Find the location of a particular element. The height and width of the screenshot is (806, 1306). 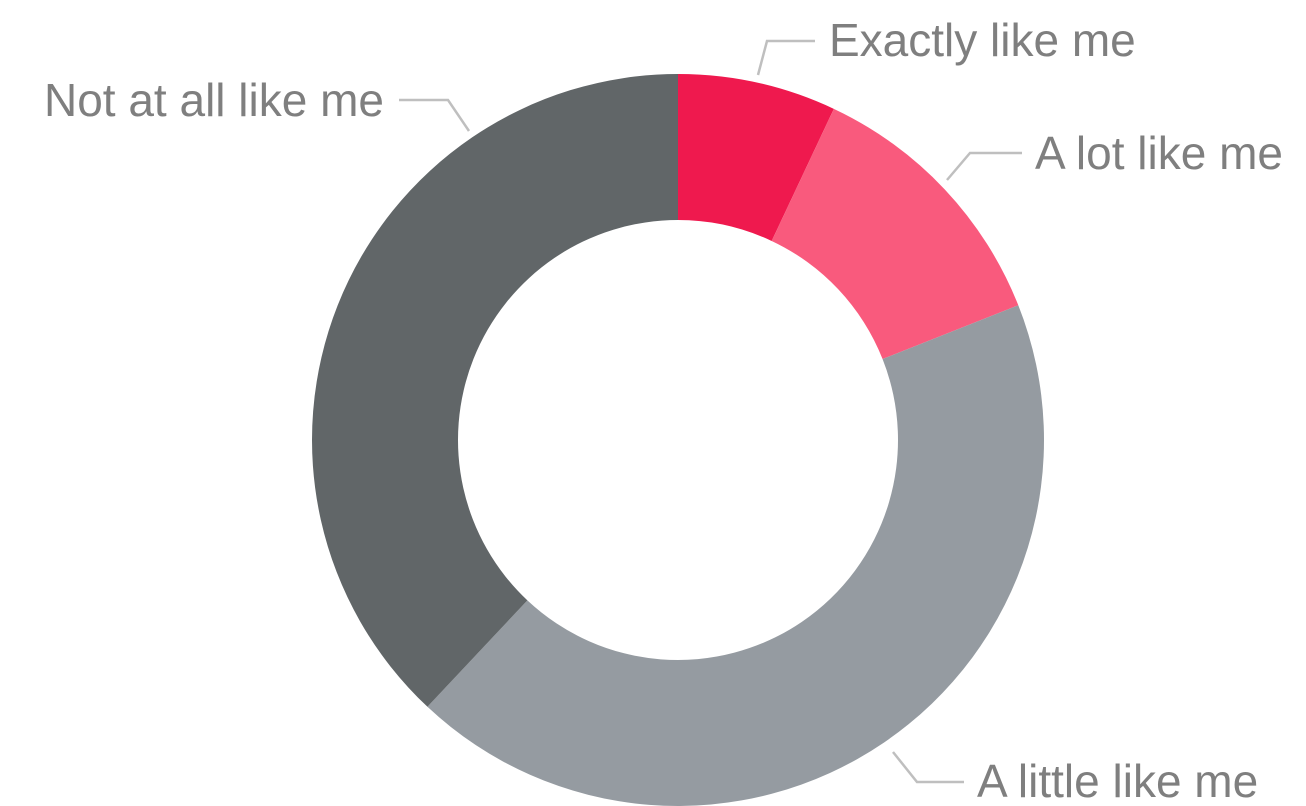

slice-exactly-like-me is located at coordinates (756, 157).